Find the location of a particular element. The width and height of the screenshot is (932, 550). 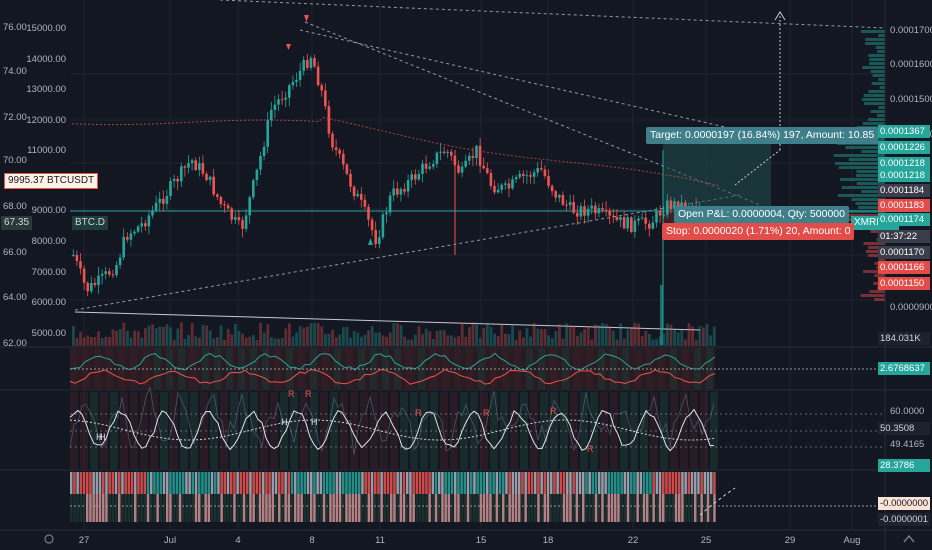

right-axis-price-tag: 0.0001174 is located at coordinates (904, 219).